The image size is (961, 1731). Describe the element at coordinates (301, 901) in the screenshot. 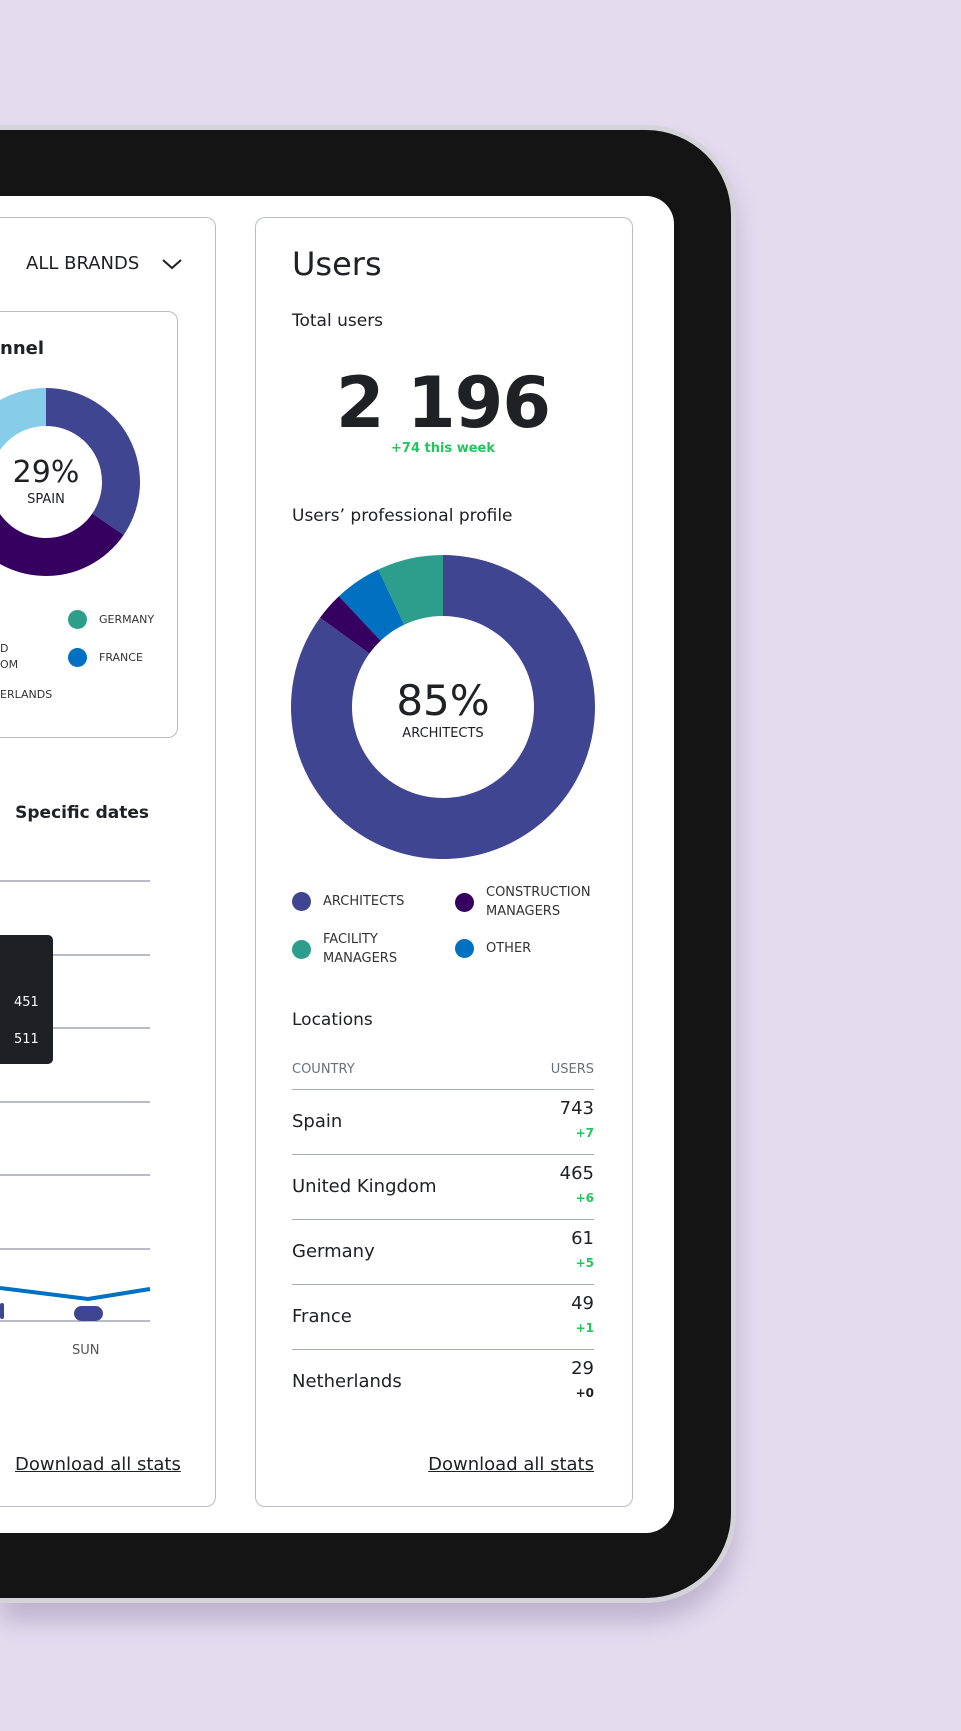

I see `architects-dot-icon` at that location.